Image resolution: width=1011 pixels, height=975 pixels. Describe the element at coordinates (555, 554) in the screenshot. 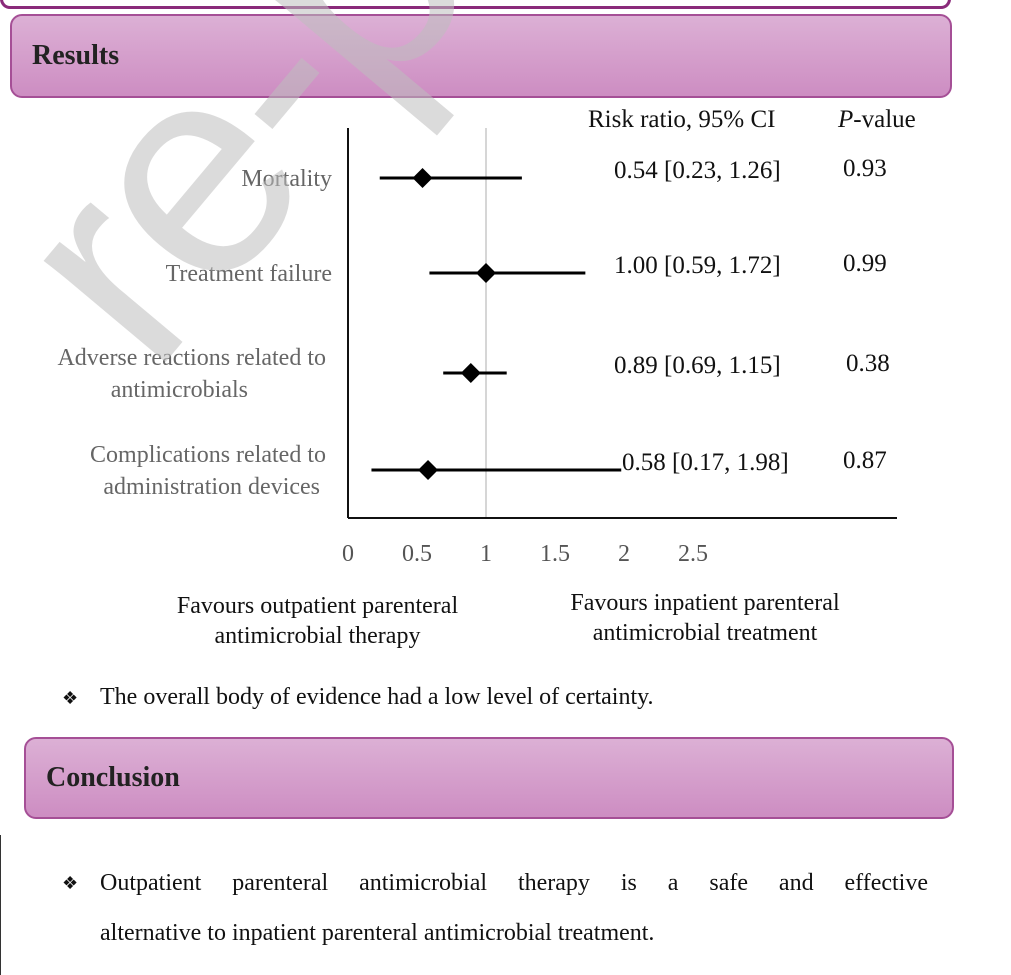

I see `x-tick-label: 1.5` at that location.